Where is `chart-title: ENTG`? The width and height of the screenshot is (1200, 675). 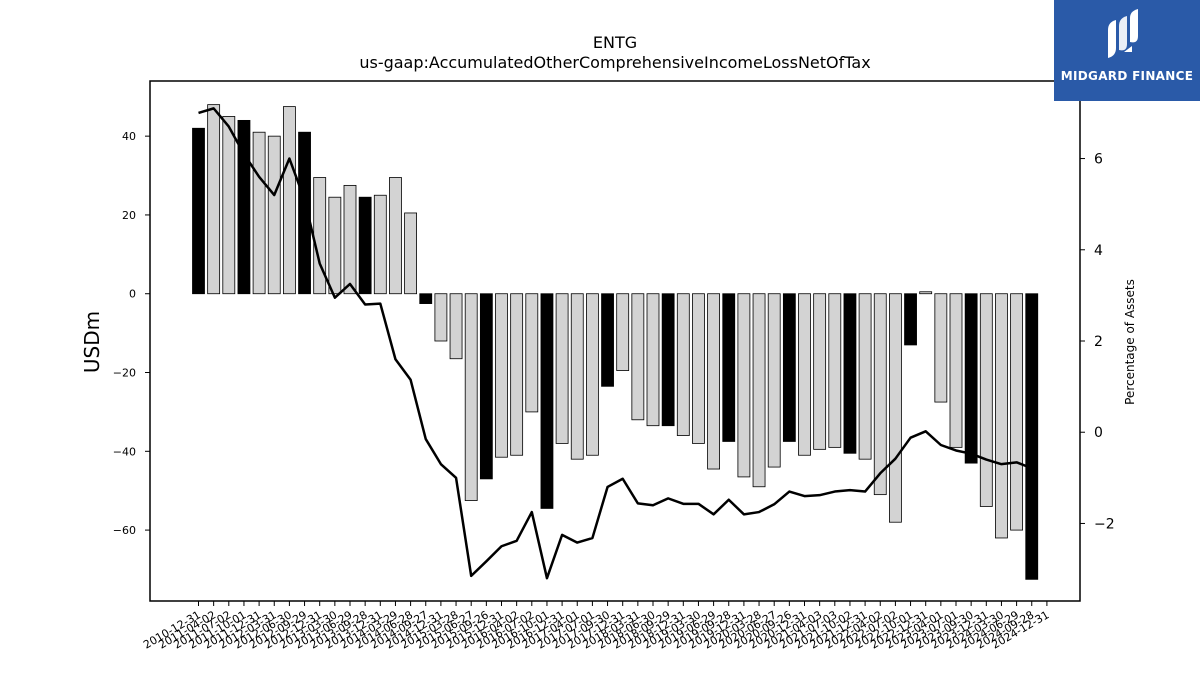
chart-title: ENTG is located at coordinates (615, 42).